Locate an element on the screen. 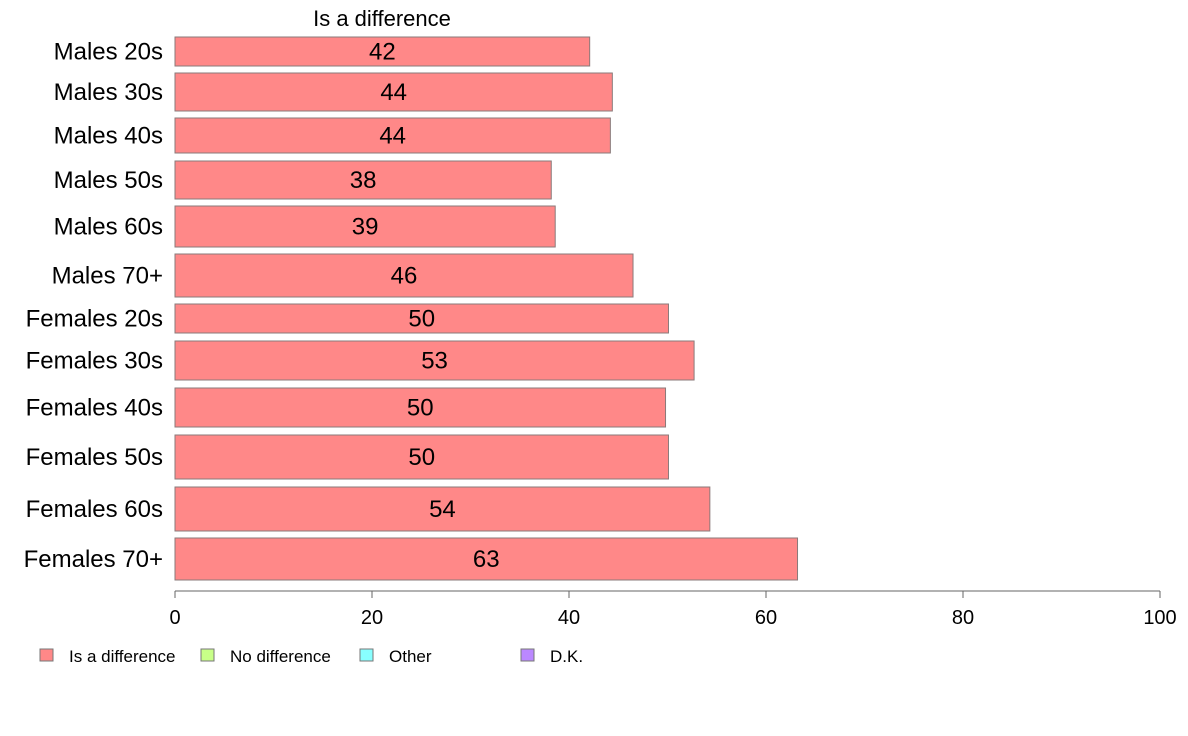 The width and height of the screenshot is (1188, 736). legend-label: No difference is located at coordinates (280, 656).